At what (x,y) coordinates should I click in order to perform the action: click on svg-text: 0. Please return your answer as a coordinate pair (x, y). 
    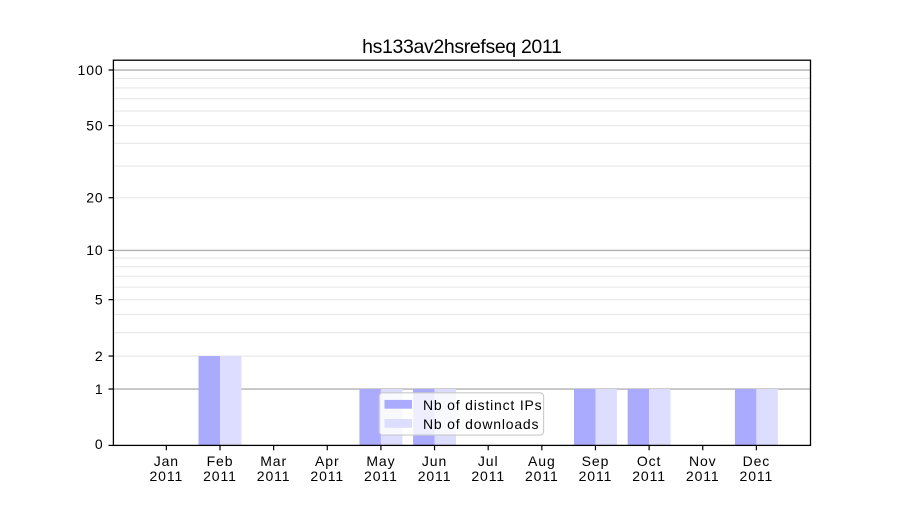
    Looking at the image, I should click on (99, 444).